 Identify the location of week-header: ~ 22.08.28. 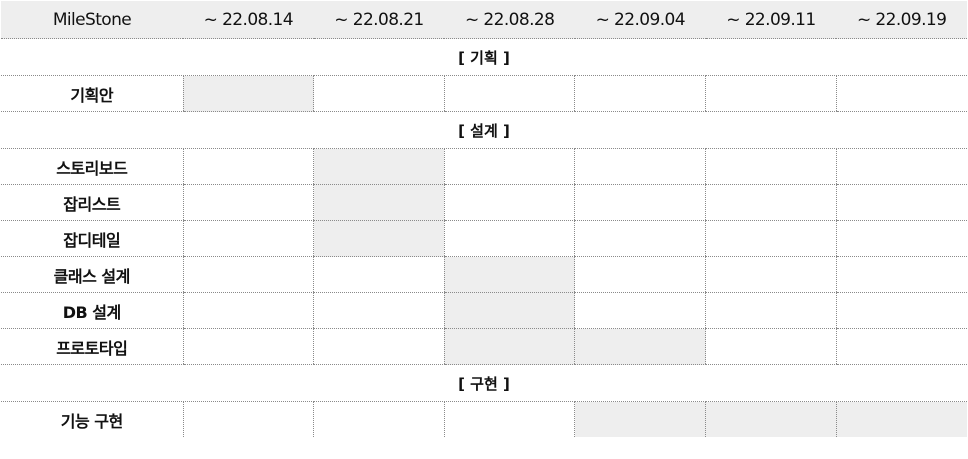
(509, 20).